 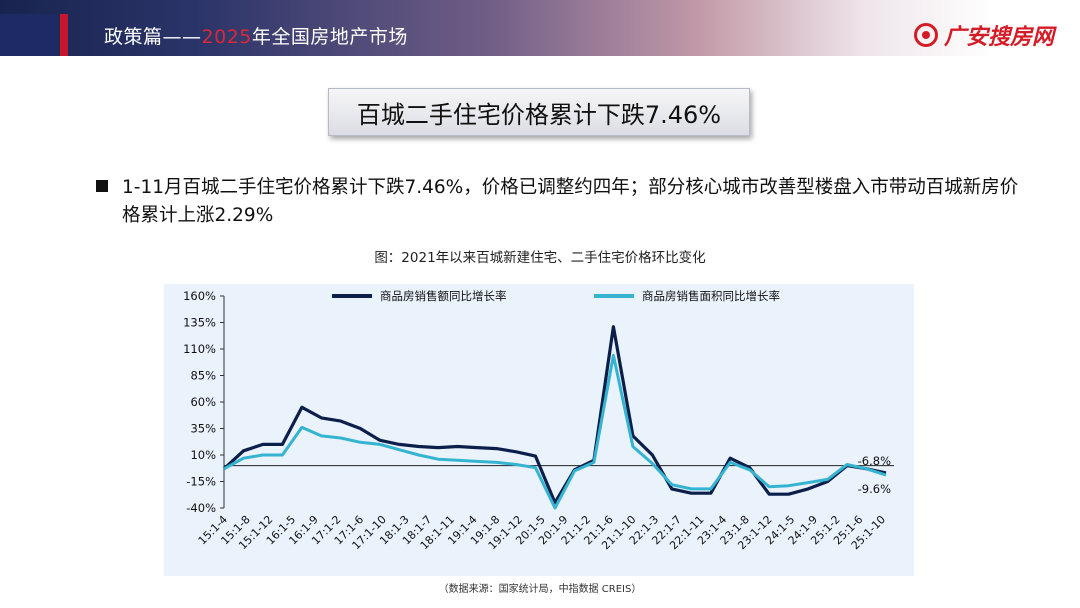 I want to click on y-tick-label: 10%, so click(x=203, y=455).